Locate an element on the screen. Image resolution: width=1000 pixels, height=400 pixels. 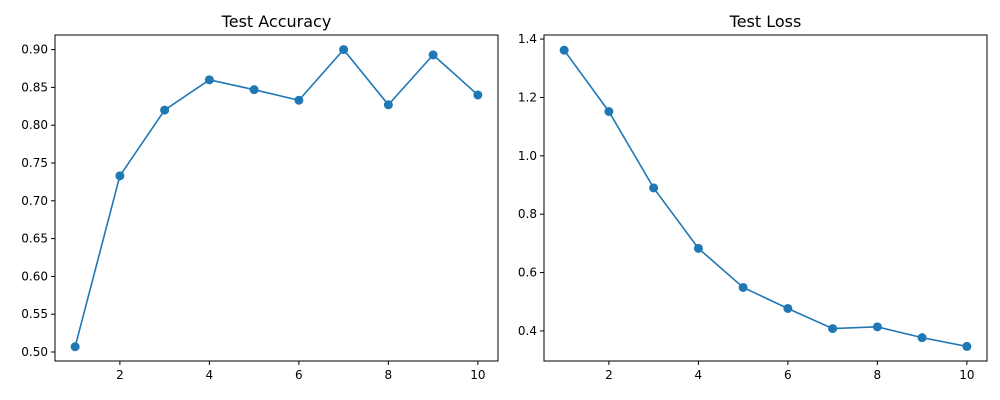
chart-title: Test Accuracy is located at coordinates (276, 21).